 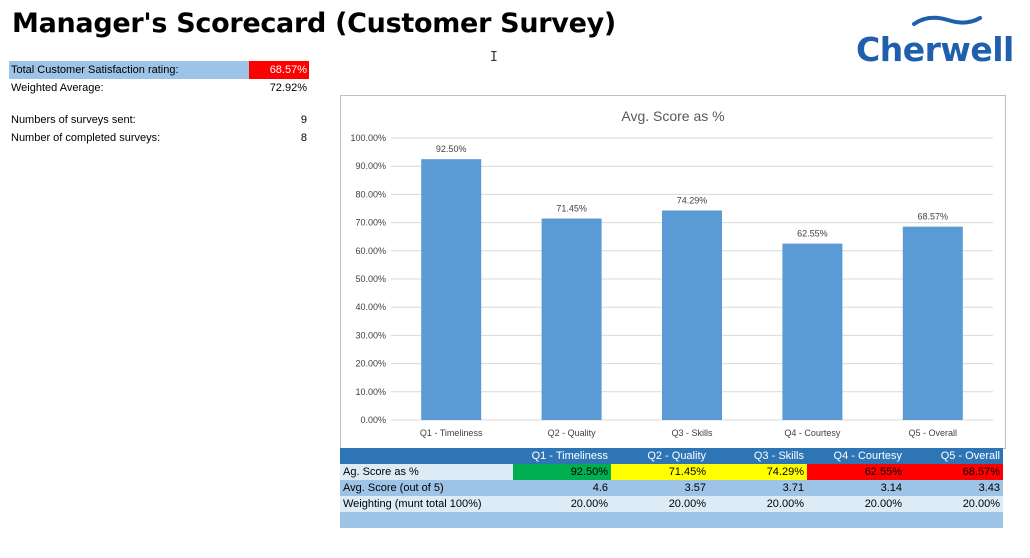 What do you see at coordinates (660, 456) in the screenshot?
I see `table-header-cell: Q2 - Quality` at bounding box center [660, 456].